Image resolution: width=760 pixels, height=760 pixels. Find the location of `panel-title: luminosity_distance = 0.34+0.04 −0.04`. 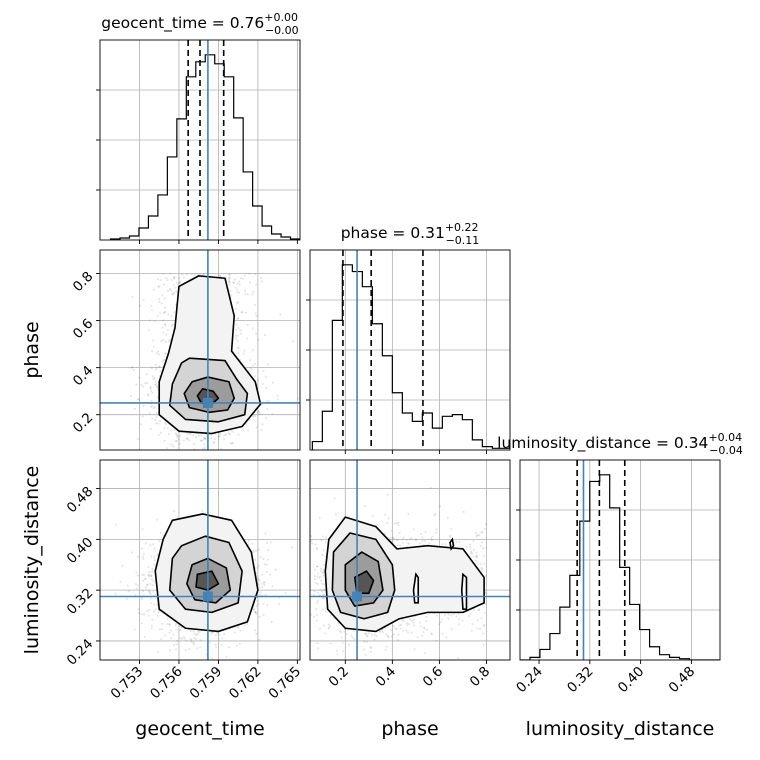

panel-title: luminosity_distance = 0.34+0.04 −0.04 is located at coordinates (620, 444).